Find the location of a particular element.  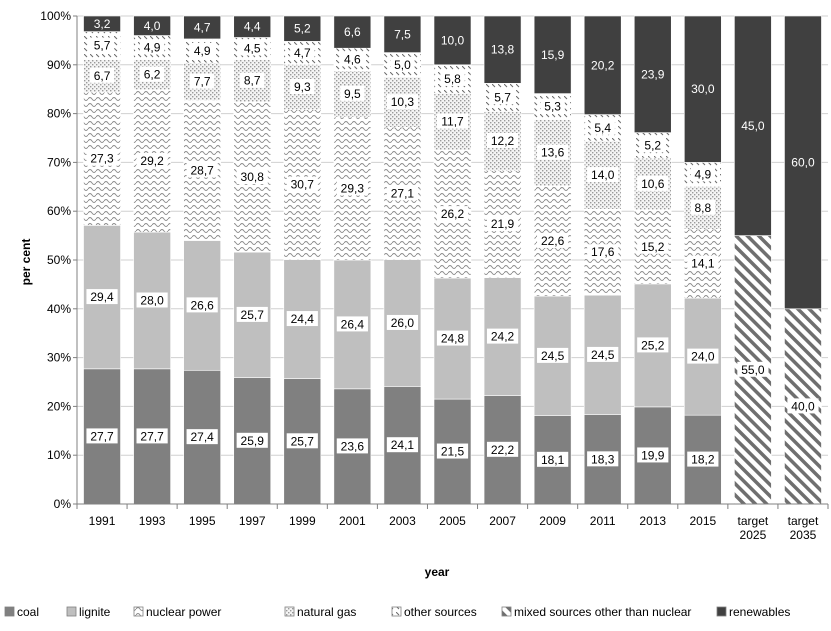

bar-segment-other-sources is located at coordinates (652, 145).